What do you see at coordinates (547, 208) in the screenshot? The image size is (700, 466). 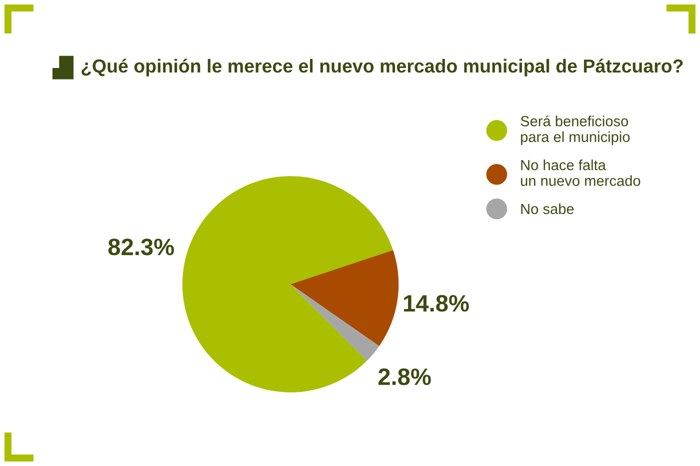 I see `legend-label: No sabe` at bounding box center [547, 208].